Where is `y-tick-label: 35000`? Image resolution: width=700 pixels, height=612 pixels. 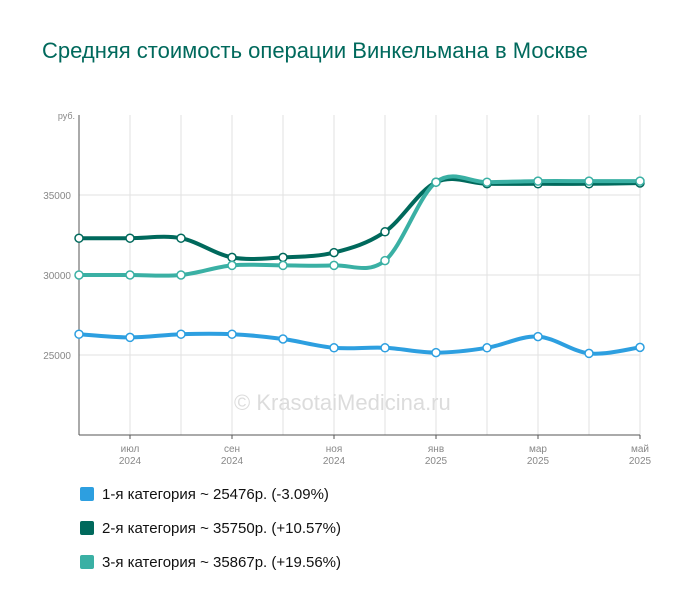 y-tick-label: 35000 is located at coordinates (57, 196).